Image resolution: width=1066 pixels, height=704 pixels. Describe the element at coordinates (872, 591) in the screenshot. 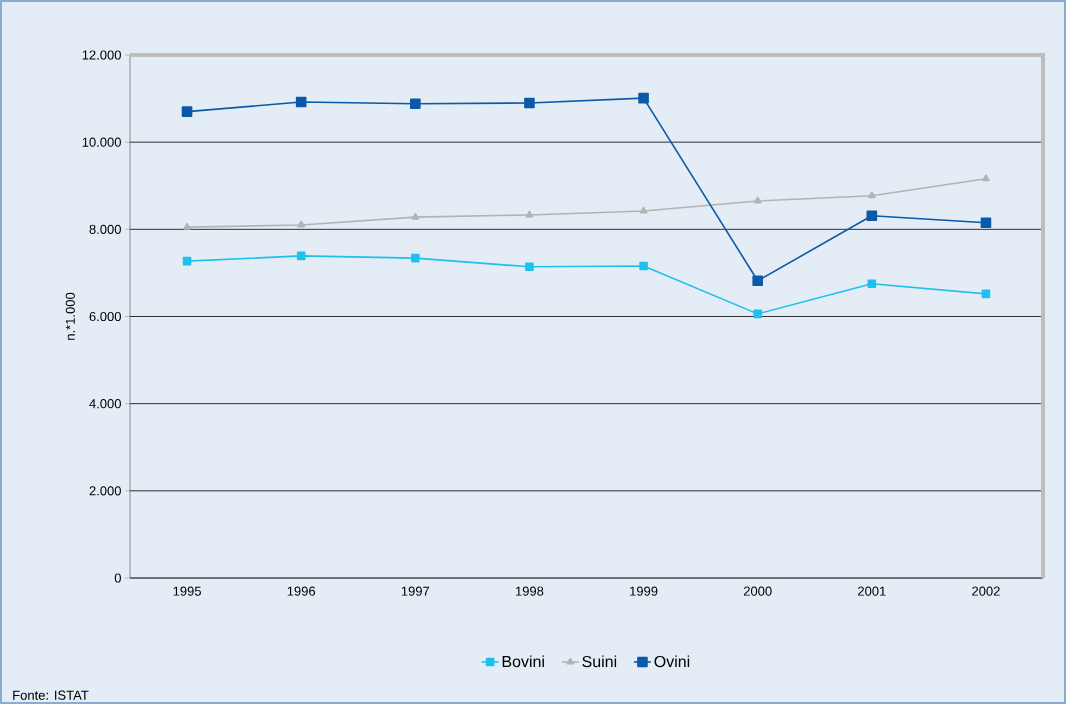

I see `x-tick-label: 2001` at that location.